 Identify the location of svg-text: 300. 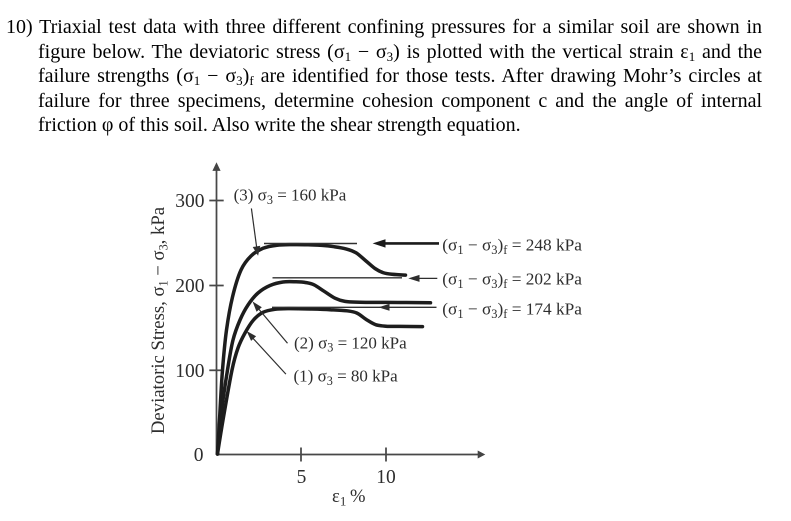
(189, 201).